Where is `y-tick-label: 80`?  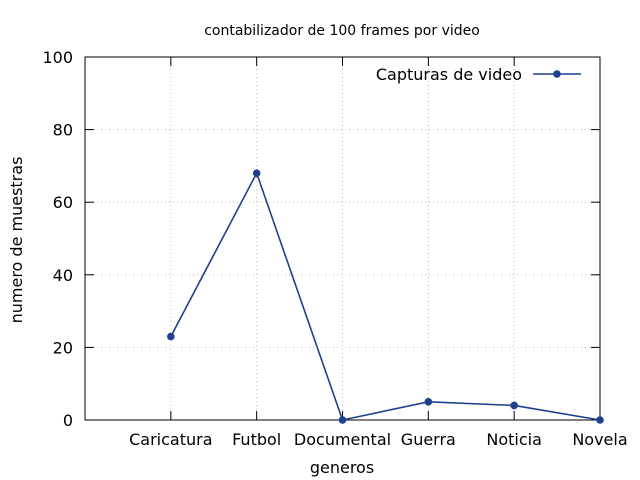 y-tick-label: 80 is located at coordinates (63, 130).